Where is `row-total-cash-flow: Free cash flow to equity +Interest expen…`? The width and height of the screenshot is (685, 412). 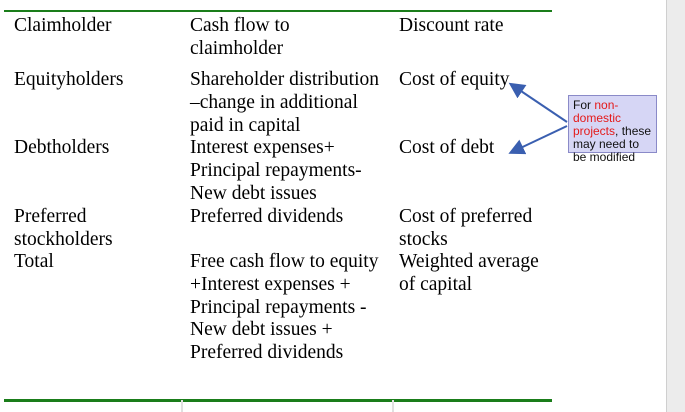
row-total-cash-flow: Free cash flow to equity +Interest expen… is located at coordinates (284, 307).